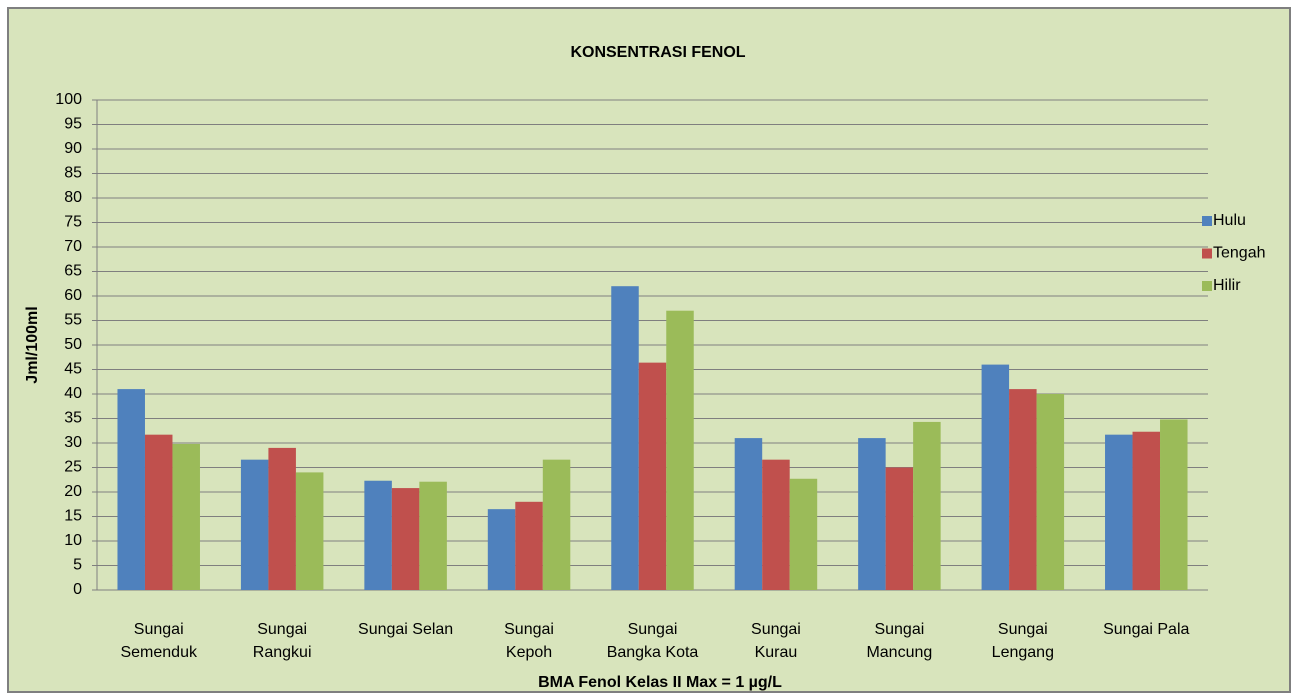 This screenshot has height=695, width=1296. I want to click on y-tick-label: 10, so click(73, 540).